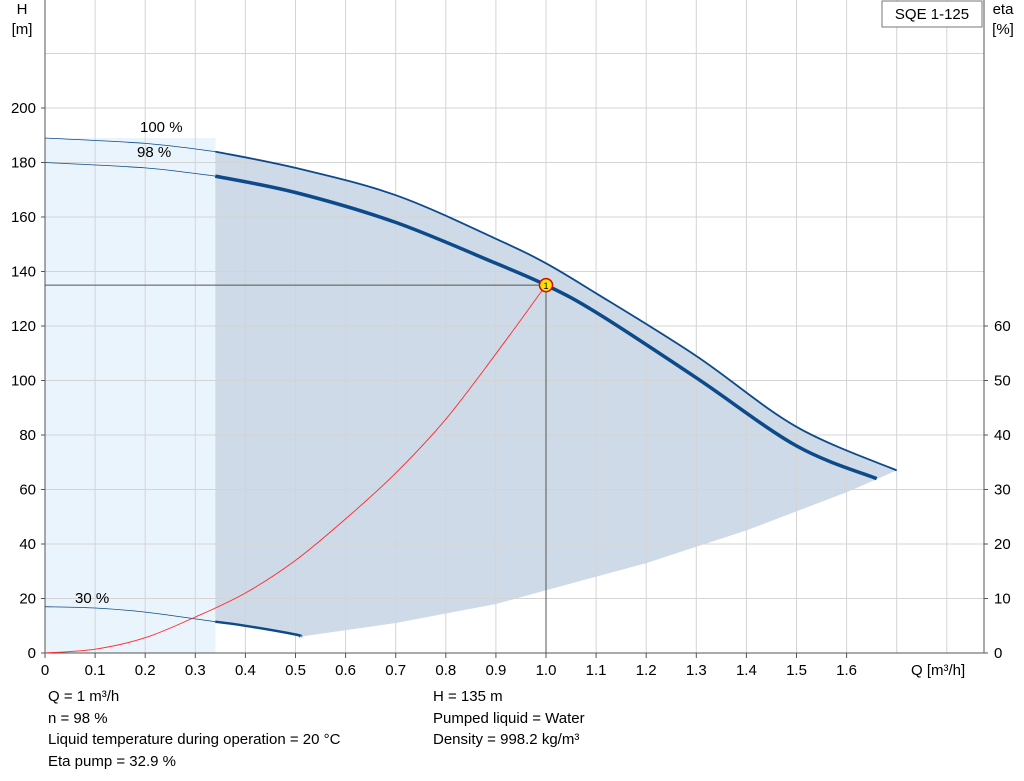 Image resolution: width=1024 pixels, height=781 pixels. I want to click on y-right-axis-unit: [%], so click(1003, 29).